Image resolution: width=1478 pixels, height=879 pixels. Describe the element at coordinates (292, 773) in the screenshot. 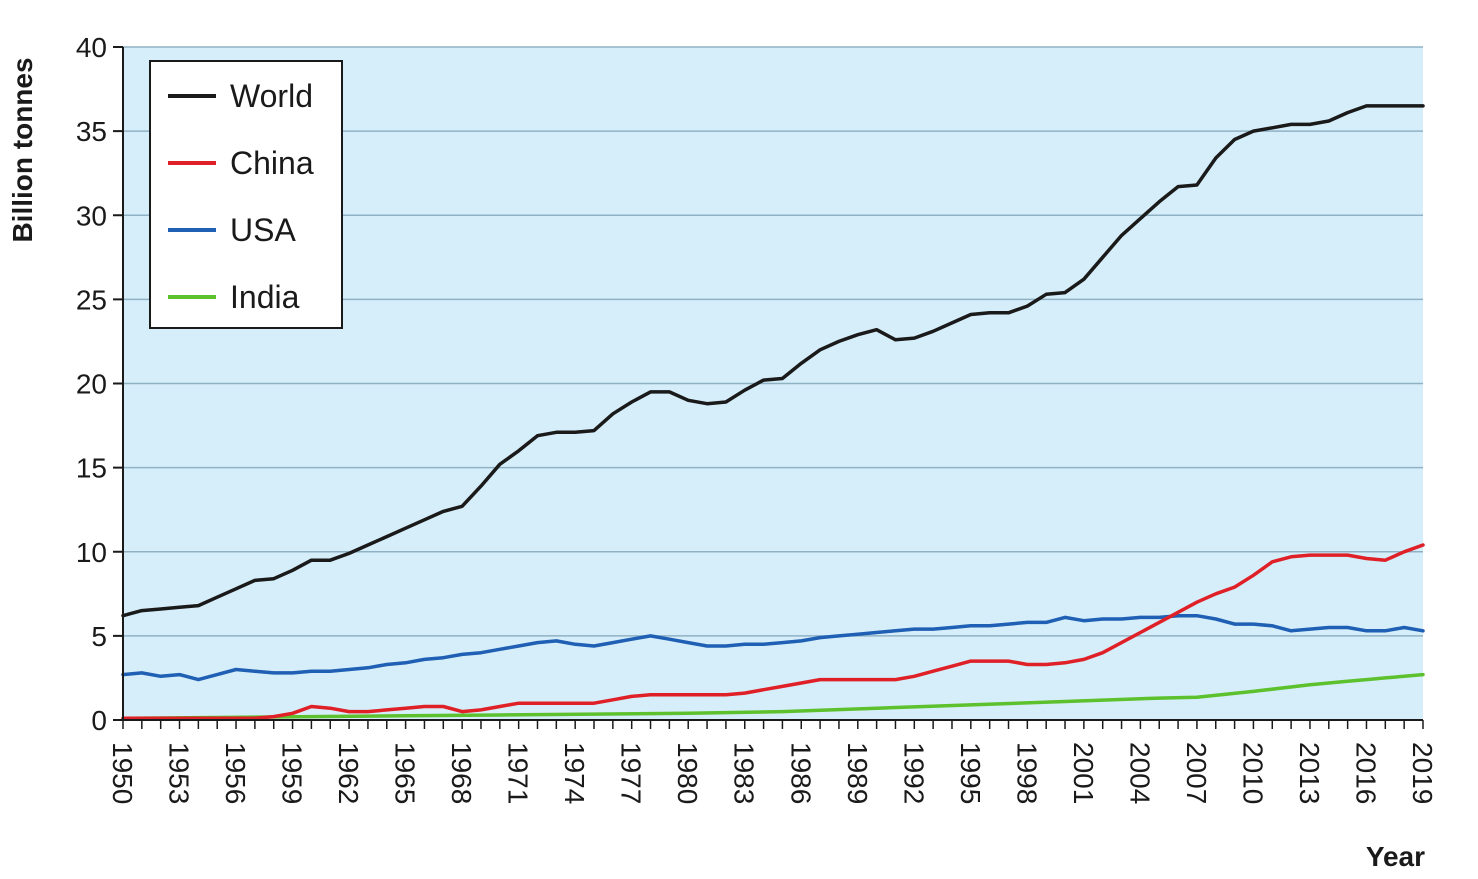

I see `x-tick-label: 1959` at that location.